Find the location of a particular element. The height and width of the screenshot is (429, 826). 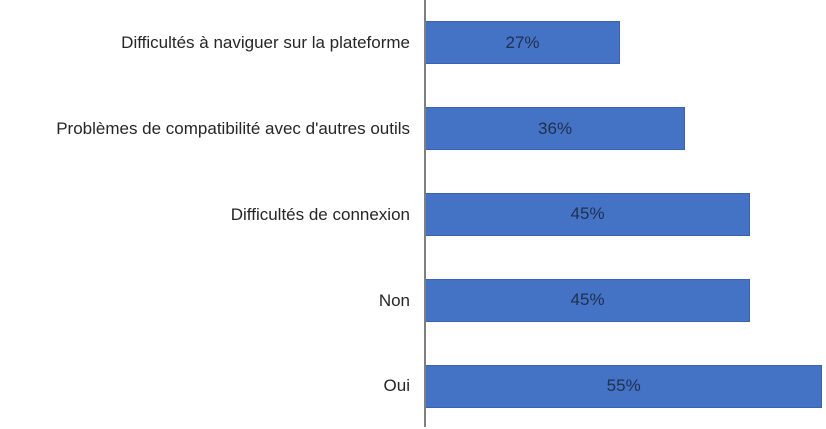

value-label: 55% is located at coordinates (623, 386).